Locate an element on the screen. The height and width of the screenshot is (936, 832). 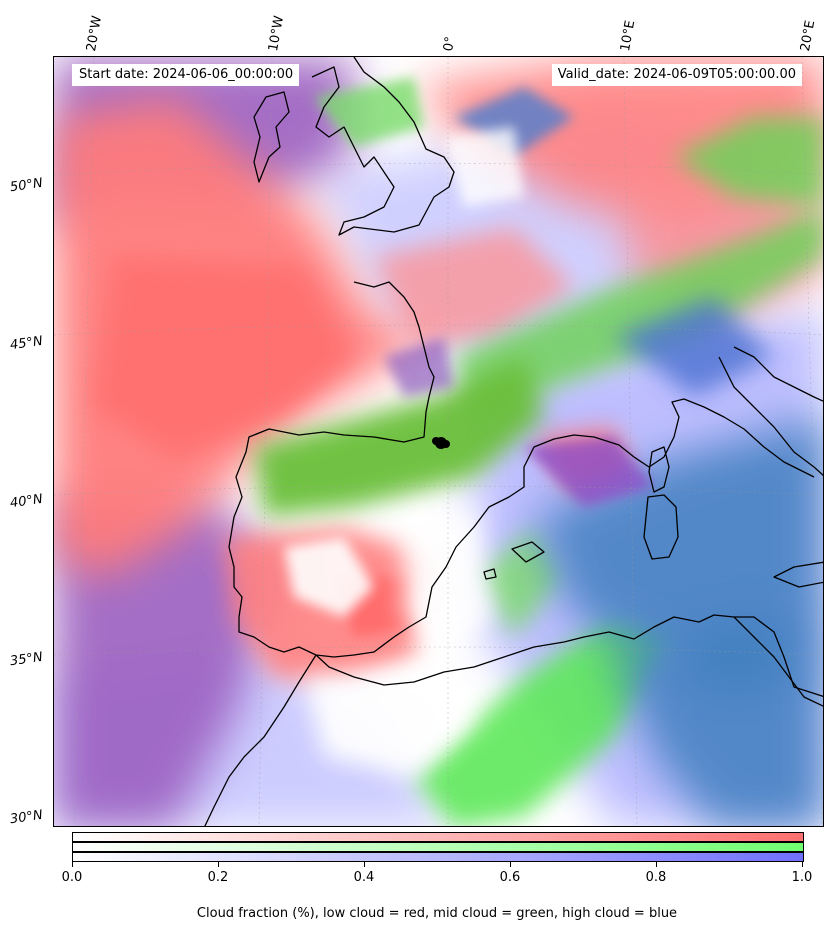
mixed-cloud-alps is located at coordinates (694, 347).